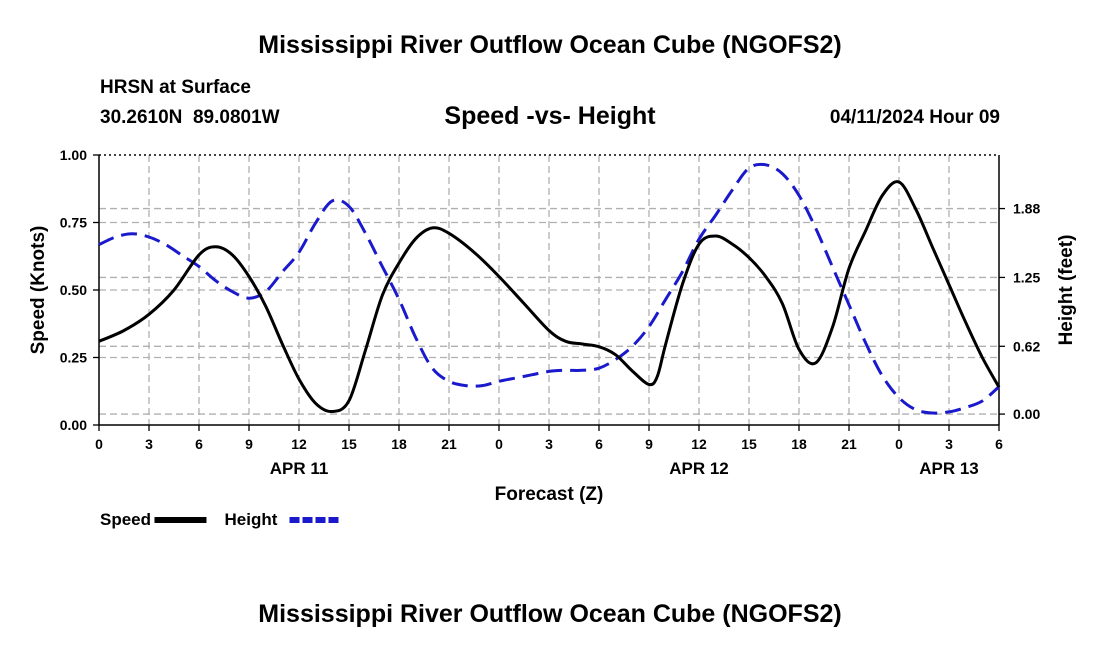  I want to click on y2-tick-label: 1.88, so click(1026, 209).